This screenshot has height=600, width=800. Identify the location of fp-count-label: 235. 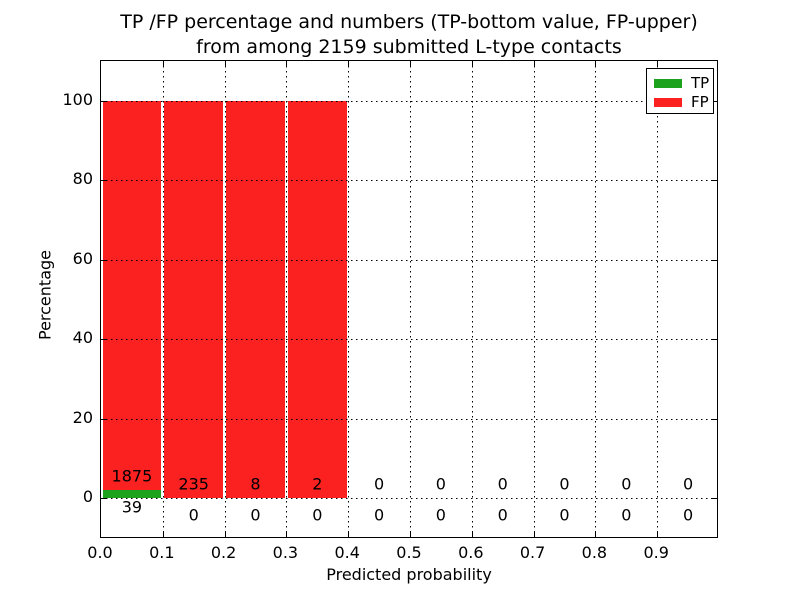
(193, 484).